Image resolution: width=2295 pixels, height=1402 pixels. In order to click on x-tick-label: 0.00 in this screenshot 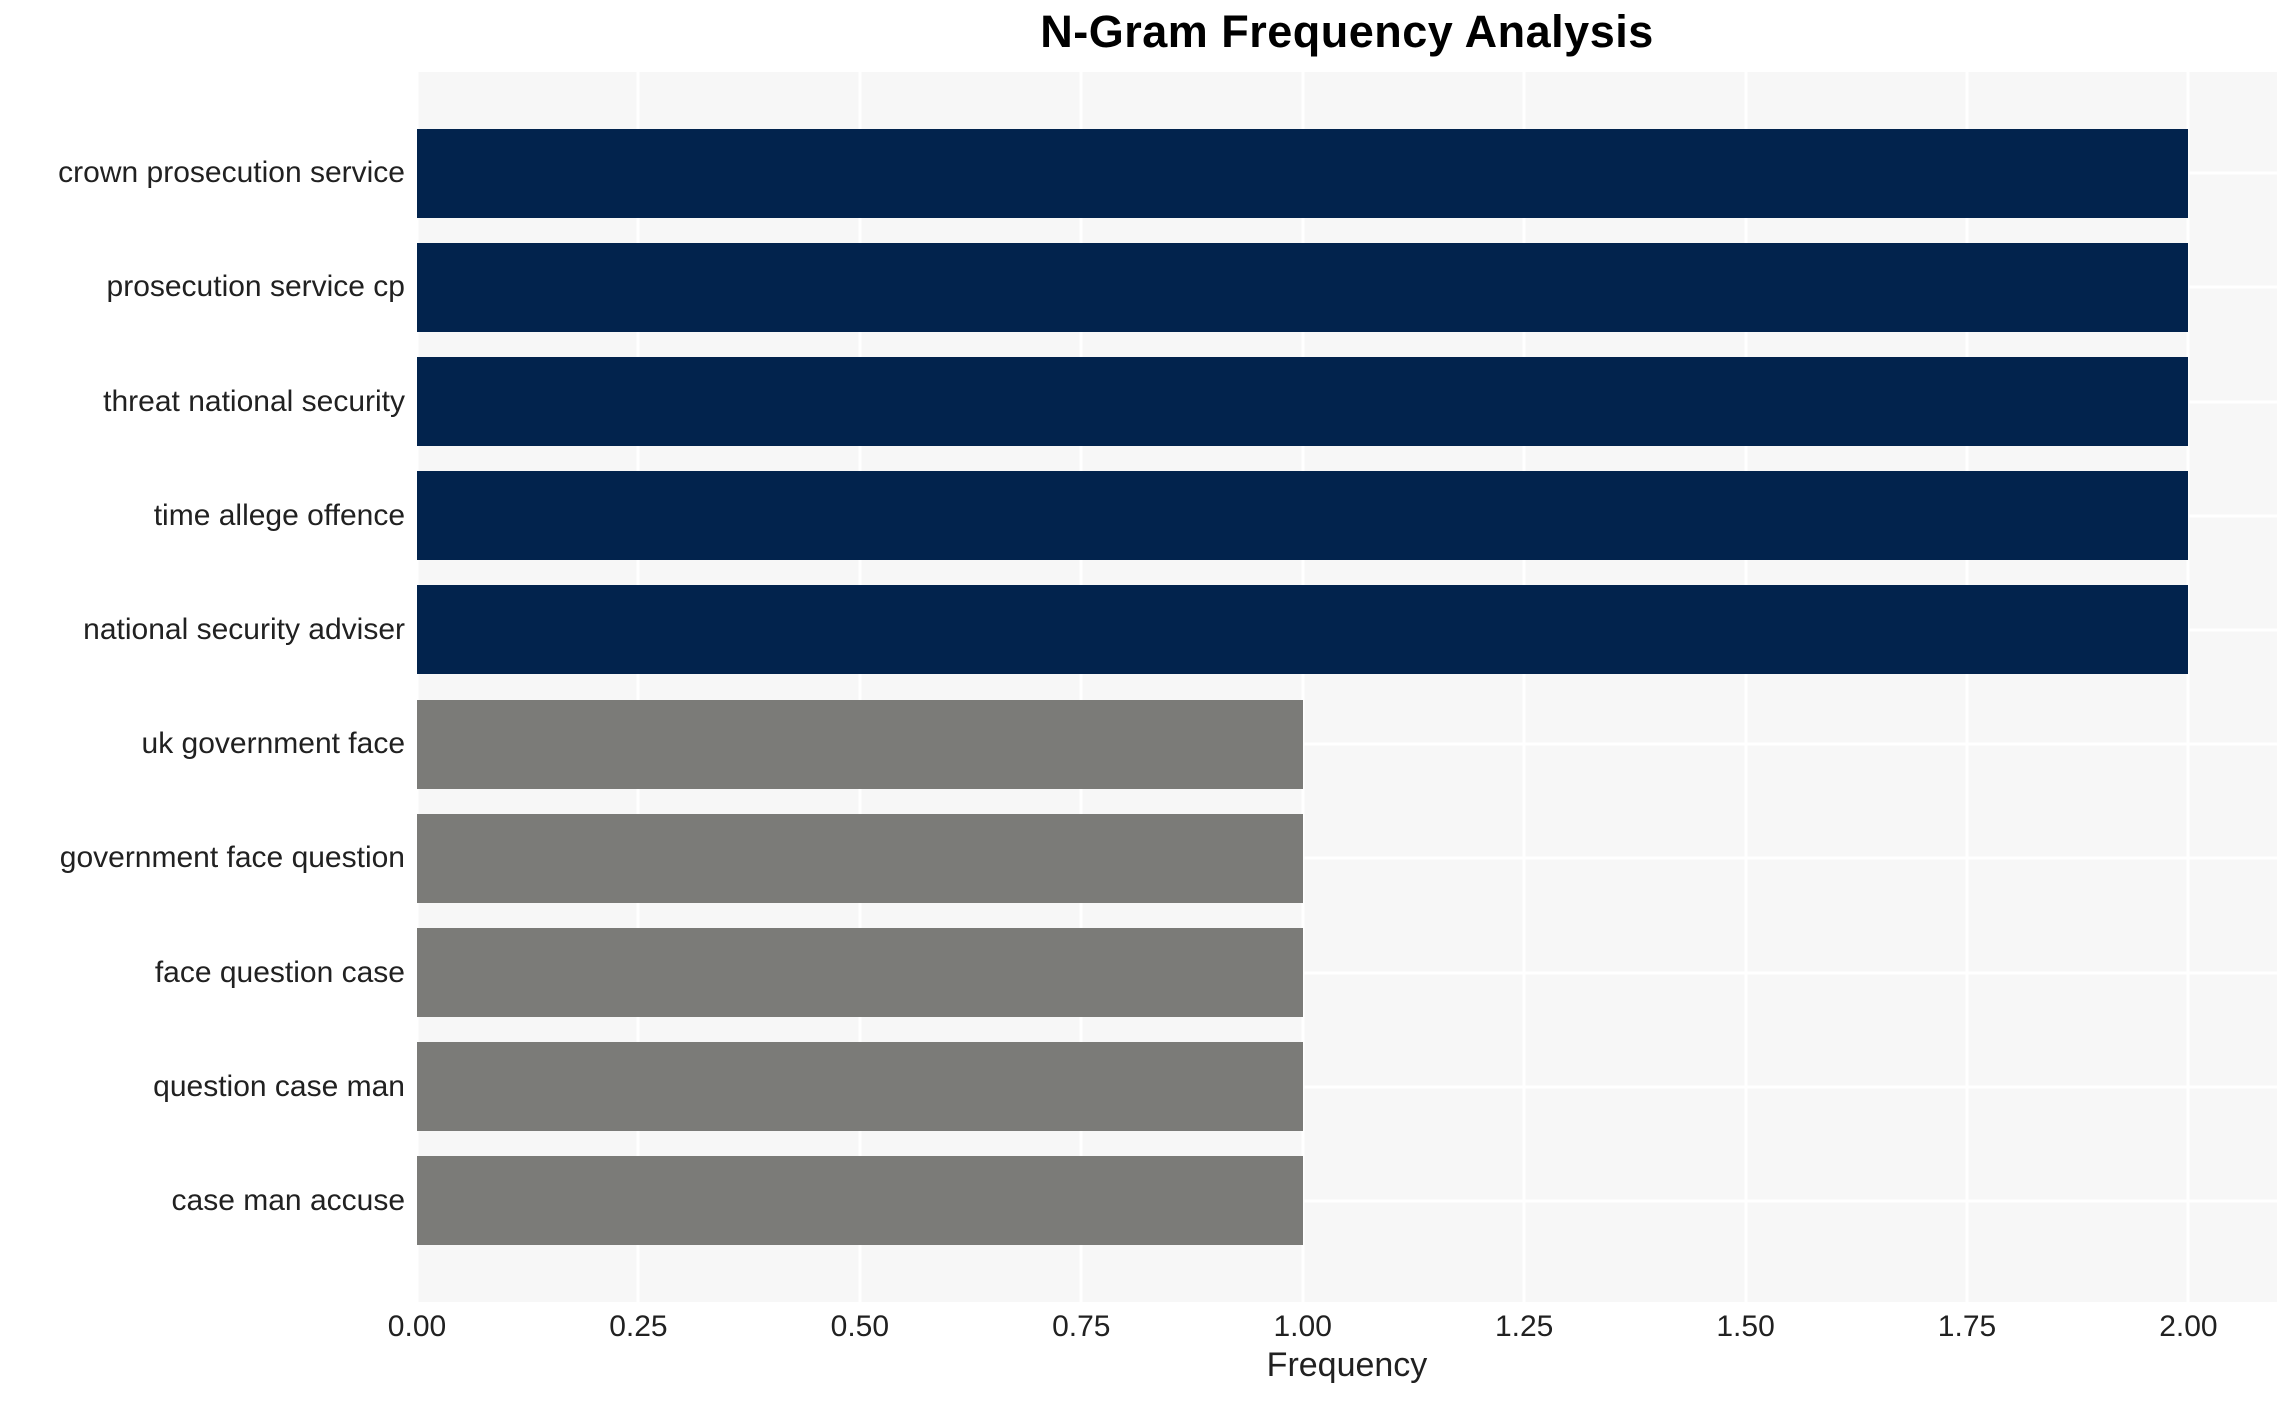, I will do `click(417, 1326)`.